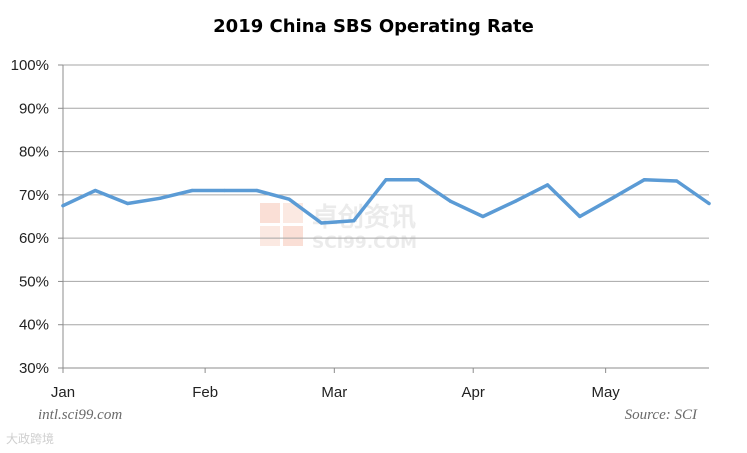 Image resolution: width=747 pixels, height=453 pixels. What do you see at coordinates (34, 325) in the screenshot?
I see `y-tick-label: 40%` at bounding box center [34, 325].